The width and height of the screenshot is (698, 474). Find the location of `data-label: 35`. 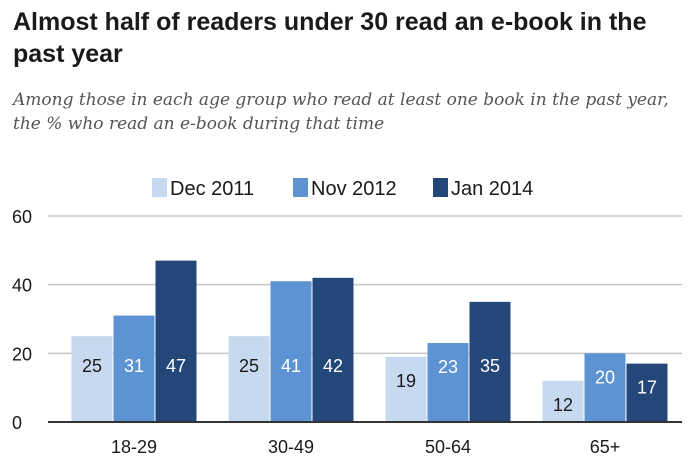

data-label: 35 is located at coordinates (490, 366).